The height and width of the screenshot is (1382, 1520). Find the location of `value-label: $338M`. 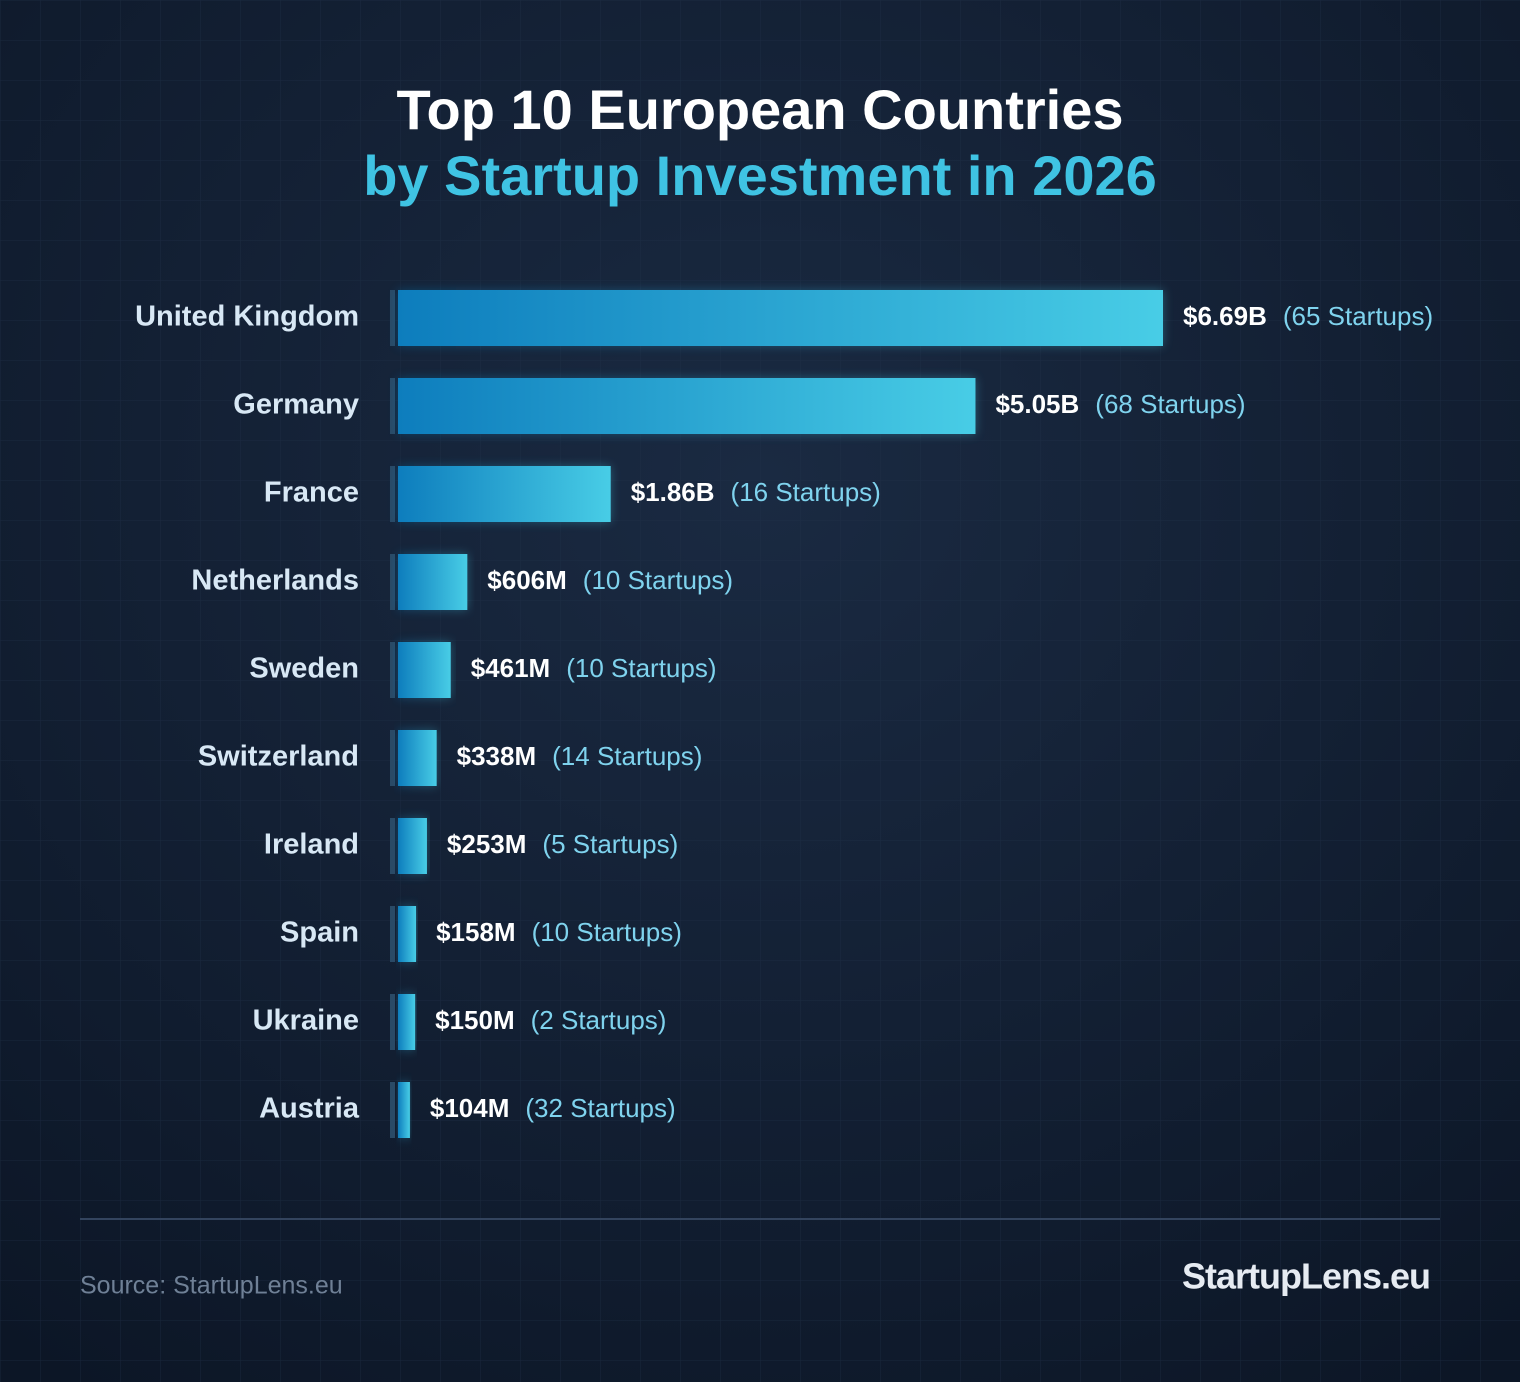

value-label: $338M is located at coordinates (497, 756).